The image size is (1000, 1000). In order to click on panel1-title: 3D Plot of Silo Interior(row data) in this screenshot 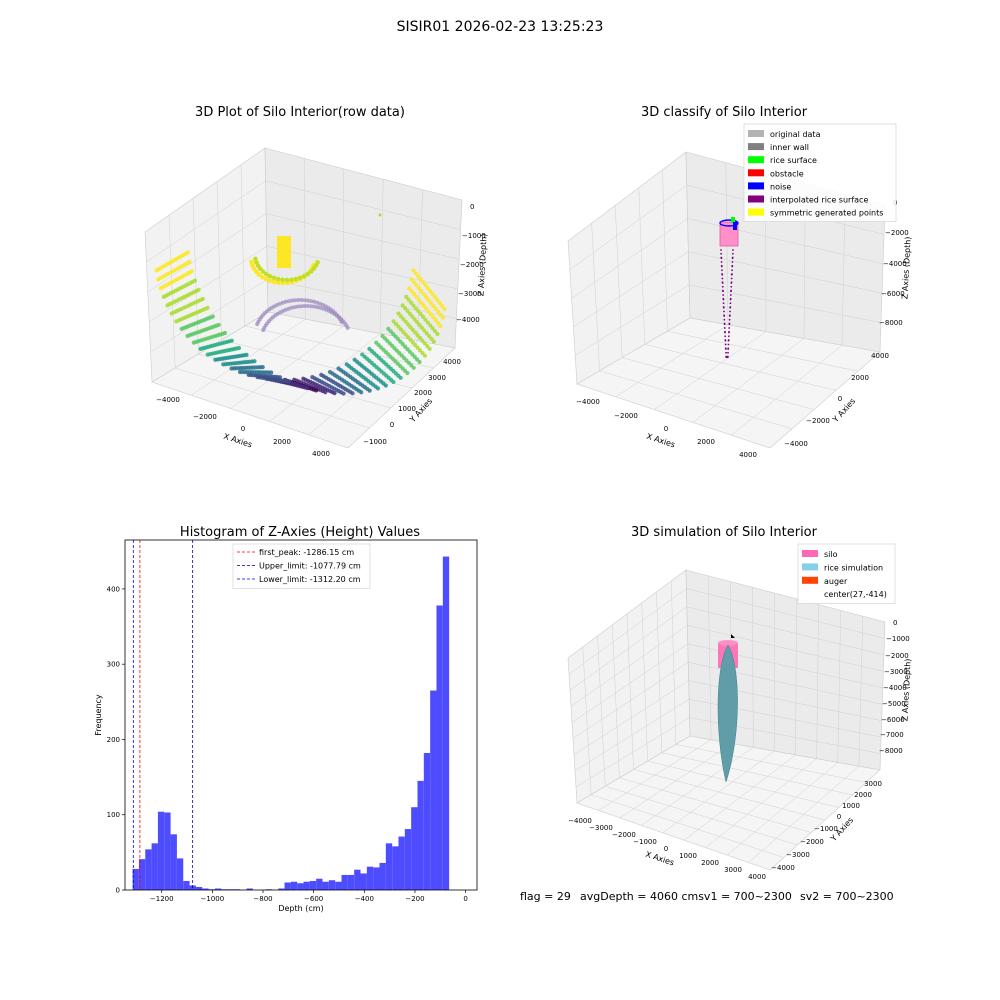, I will do `click(300, 112)`.